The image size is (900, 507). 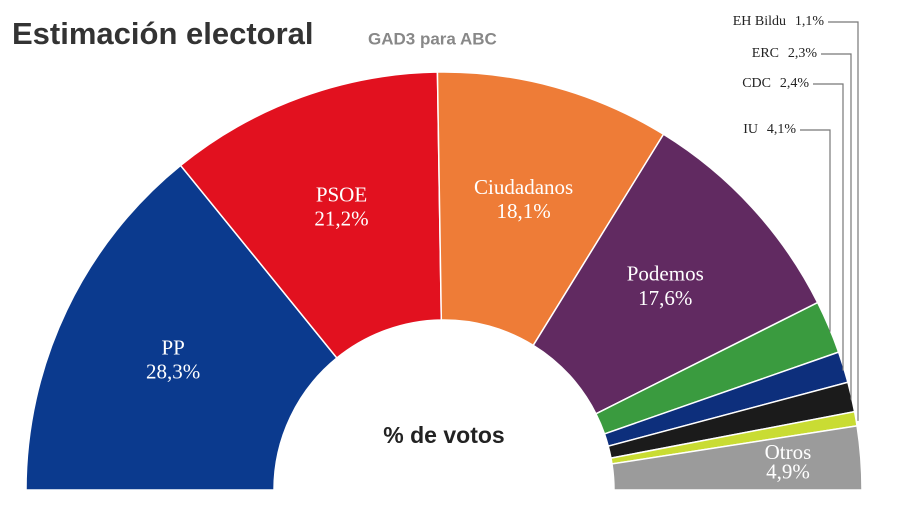 I want to click on segment-value: 2,3%, so click(x=803, y=53).